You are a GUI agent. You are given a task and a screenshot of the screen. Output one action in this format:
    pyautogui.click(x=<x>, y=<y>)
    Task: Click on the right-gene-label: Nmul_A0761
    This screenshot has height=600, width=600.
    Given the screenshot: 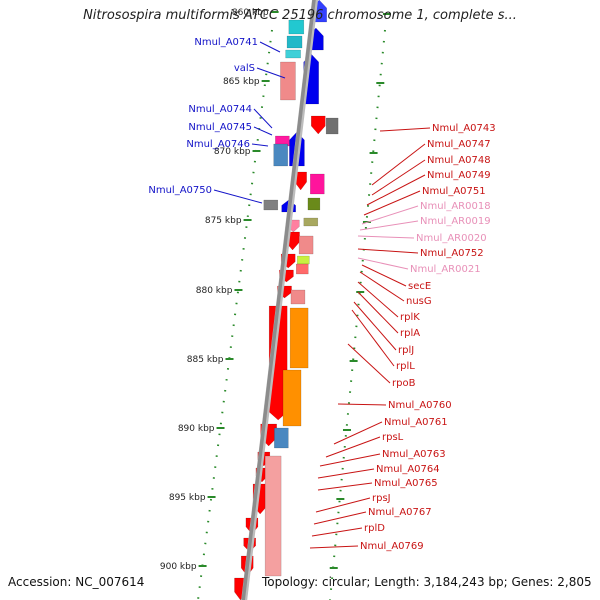 What is the action you would take?
    pyautogui.click(x=416, y=422)
    